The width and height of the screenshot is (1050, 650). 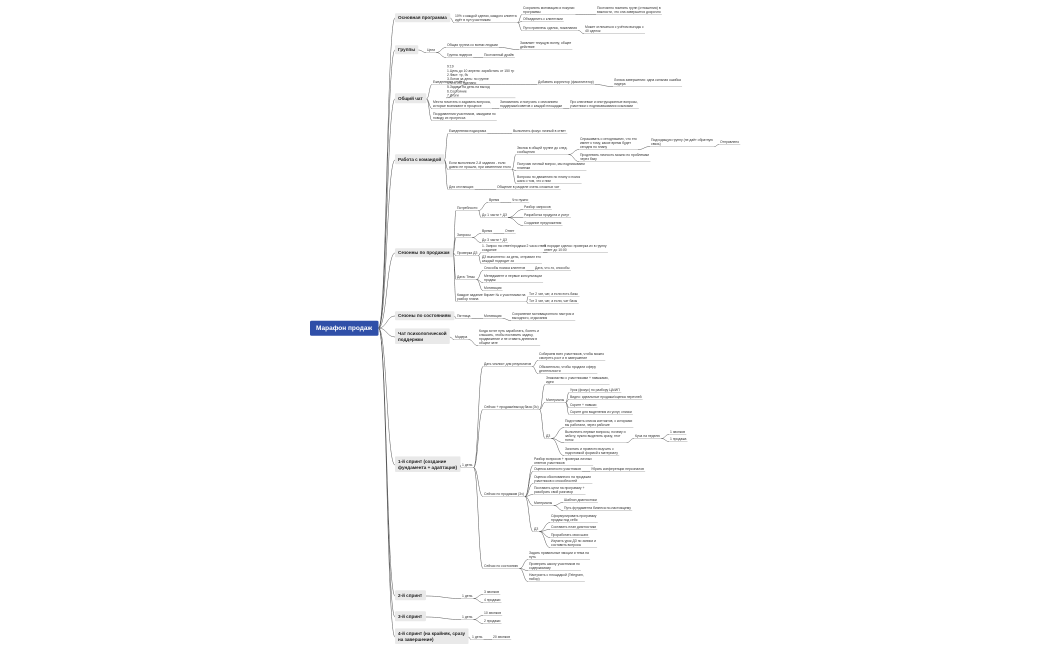 What do you see at coordinates (504, 494) in the screenshot?
I see `node-label: Сейчас по продажам (3ч)` at bounding box center [504, 494].